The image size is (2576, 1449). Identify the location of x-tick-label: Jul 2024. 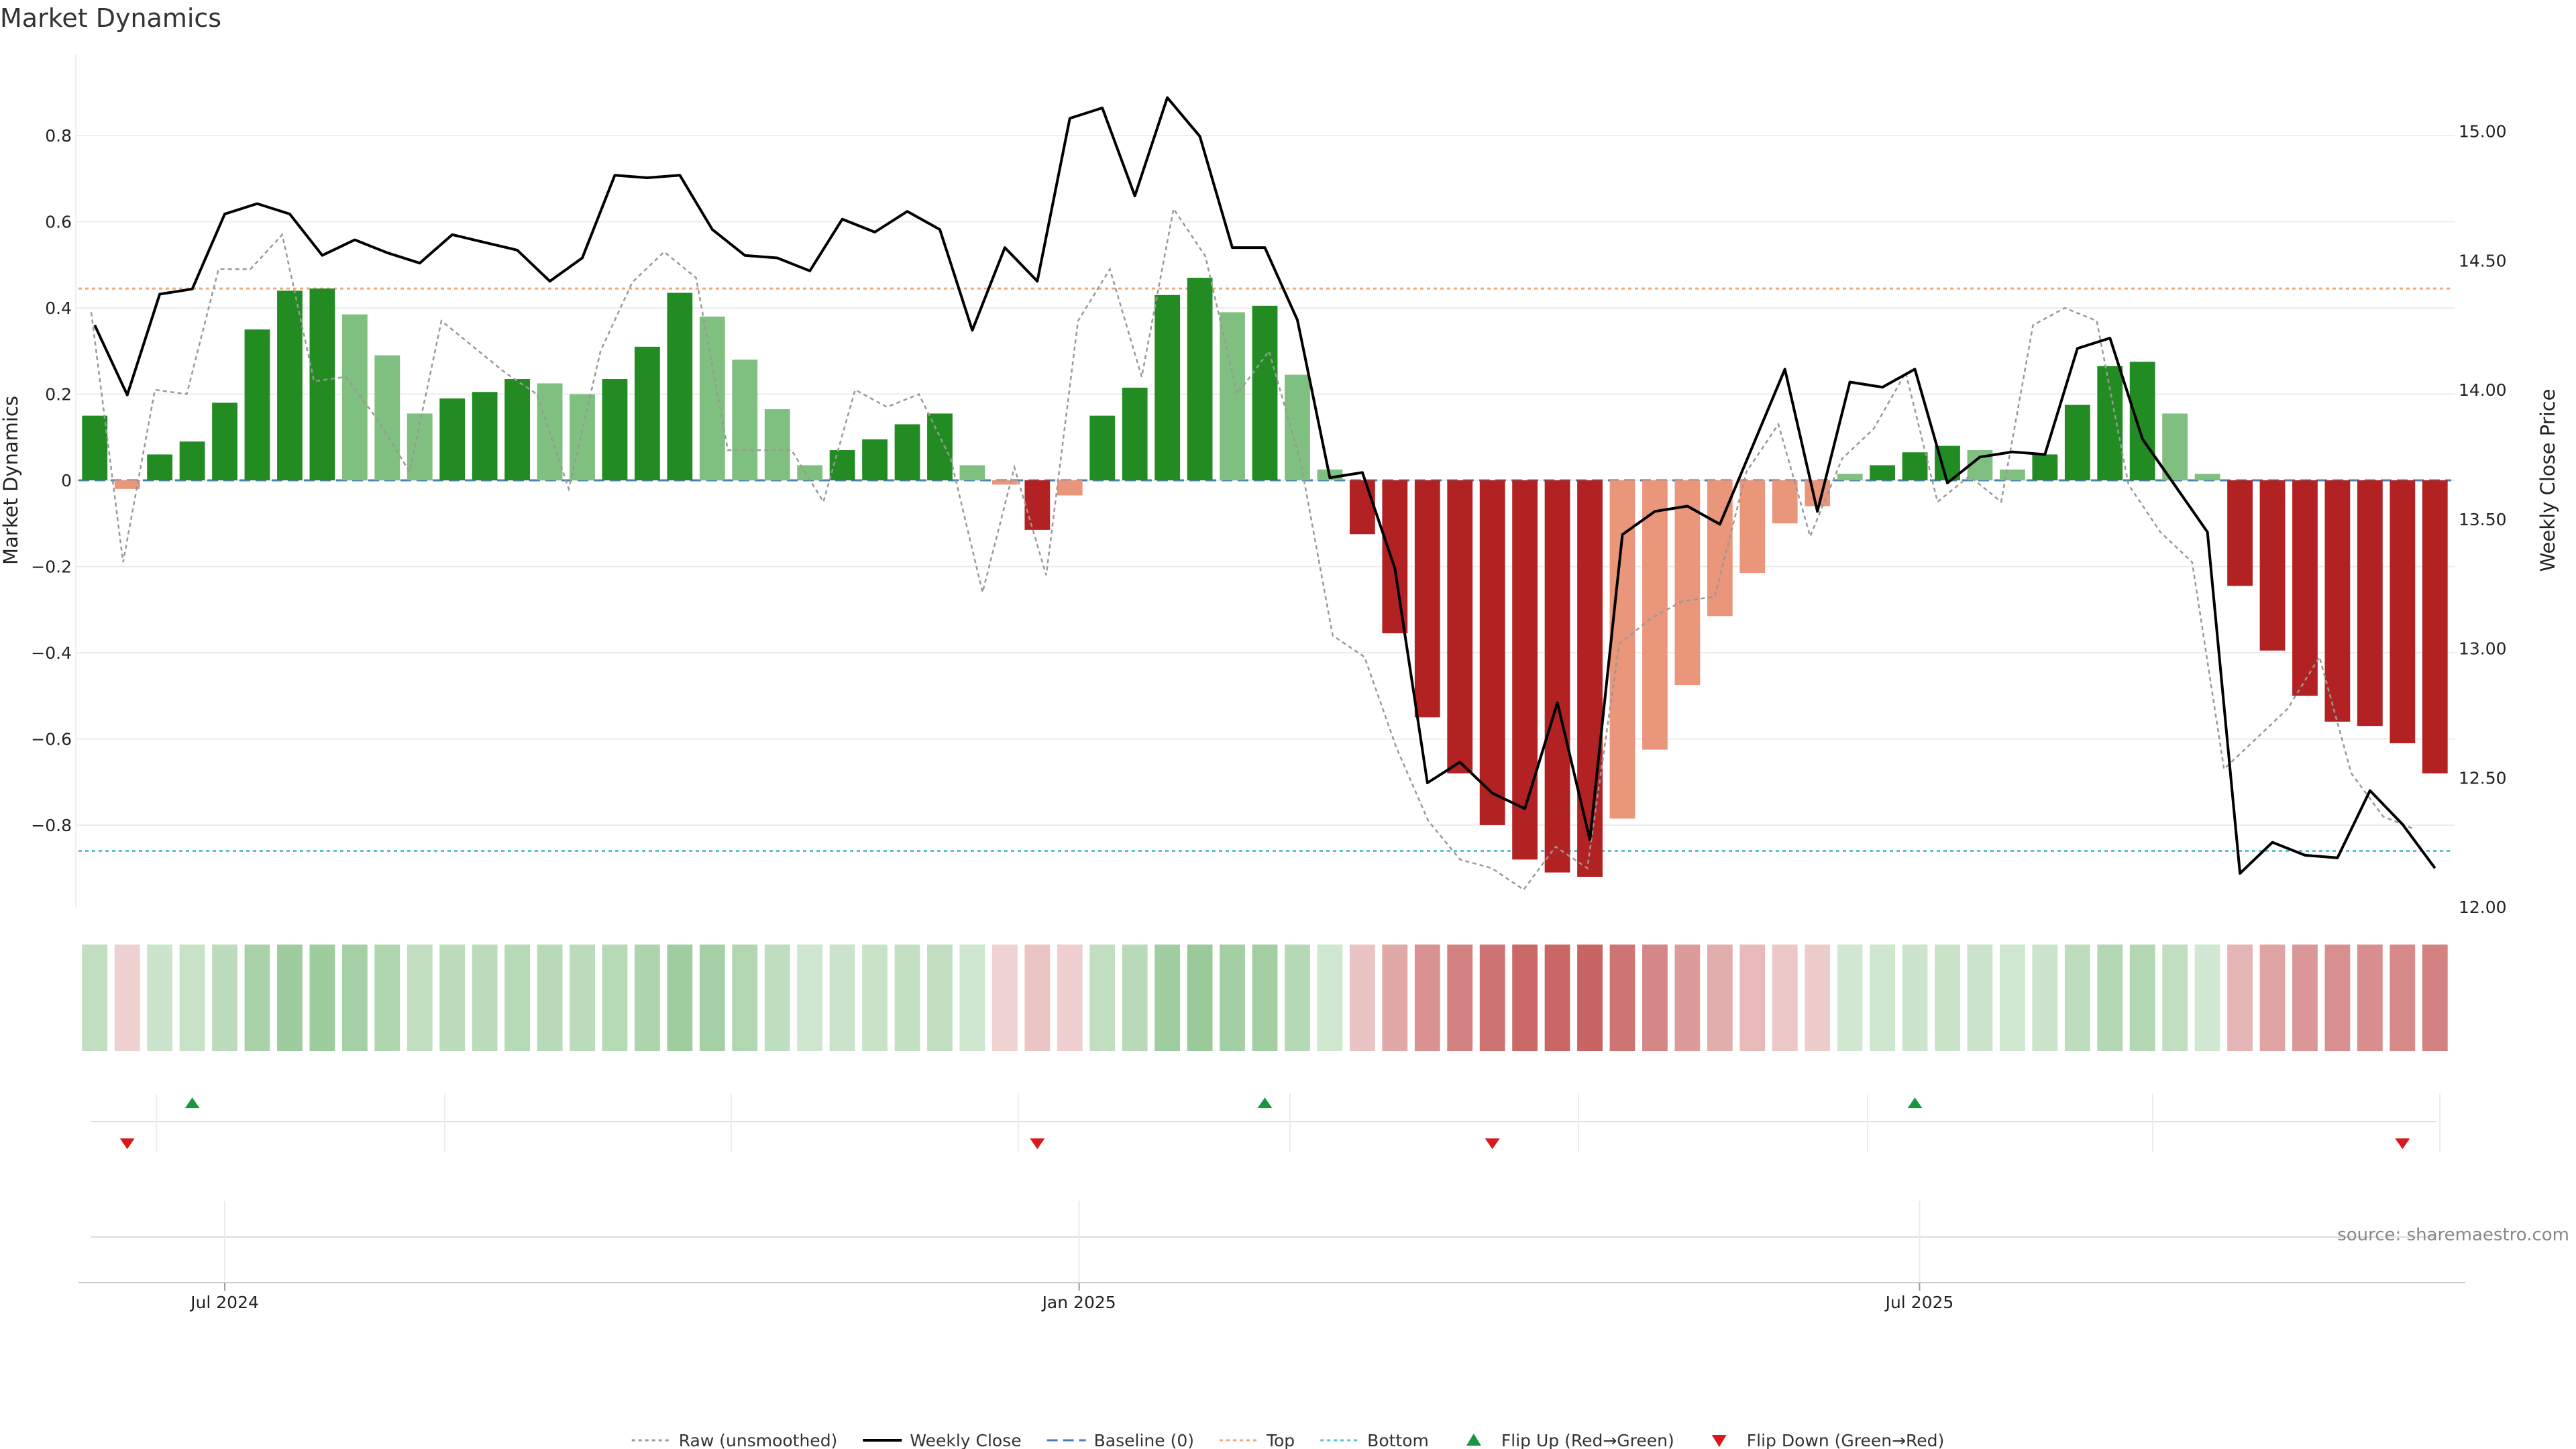
(224, 1302).